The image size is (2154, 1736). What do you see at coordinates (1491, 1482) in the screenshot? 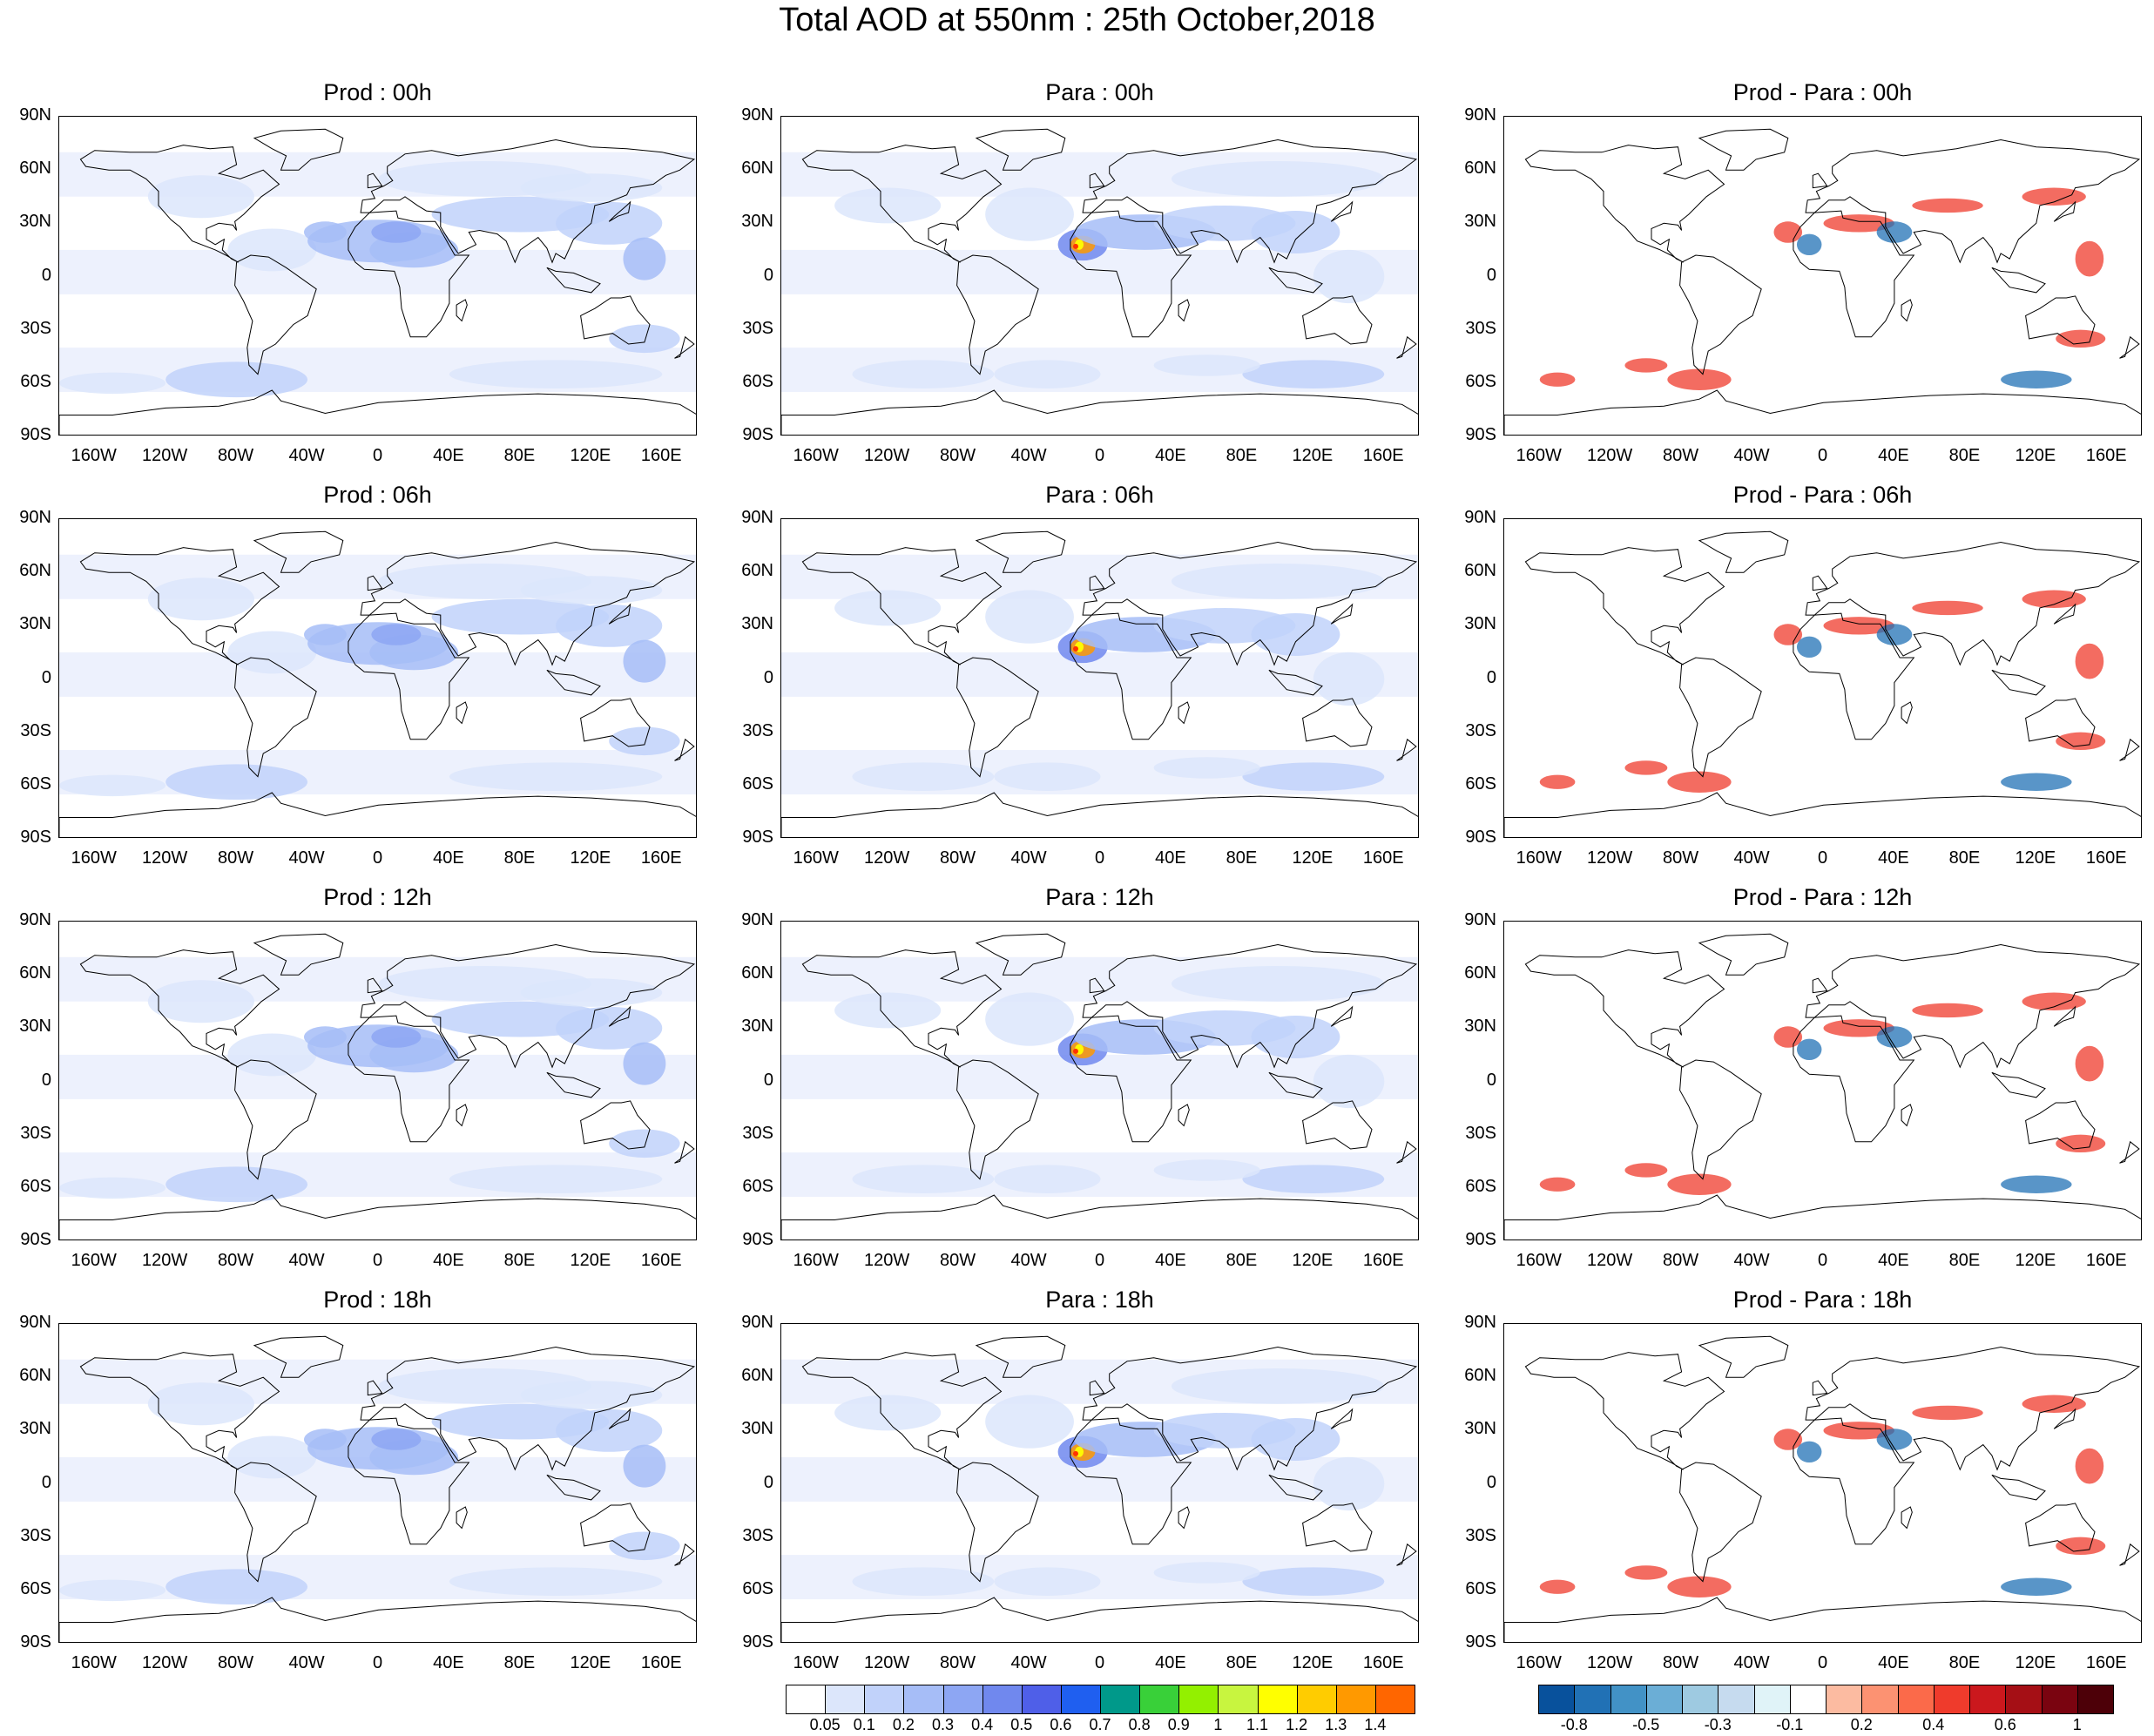
I see `latitude-label: 0` at bounding box center [1491, 1482].